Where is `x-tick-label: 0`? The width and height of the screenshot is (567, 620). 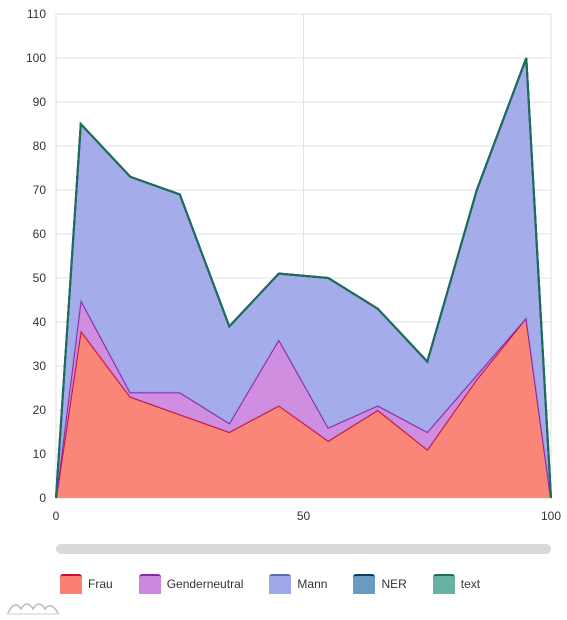 x-tick-label: 0 is located at coordinates (56, 516).